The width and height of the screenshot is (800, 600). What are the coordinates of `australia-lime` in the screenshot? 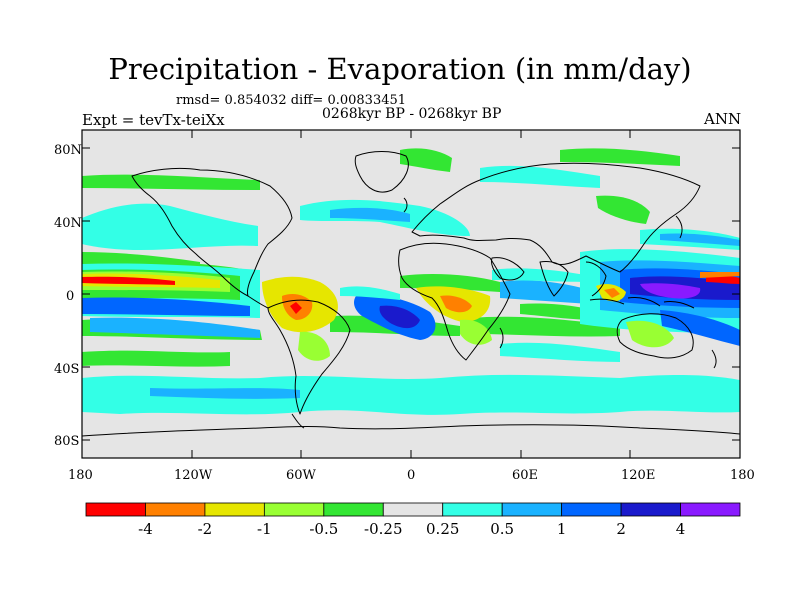 It's located at (650, 334).